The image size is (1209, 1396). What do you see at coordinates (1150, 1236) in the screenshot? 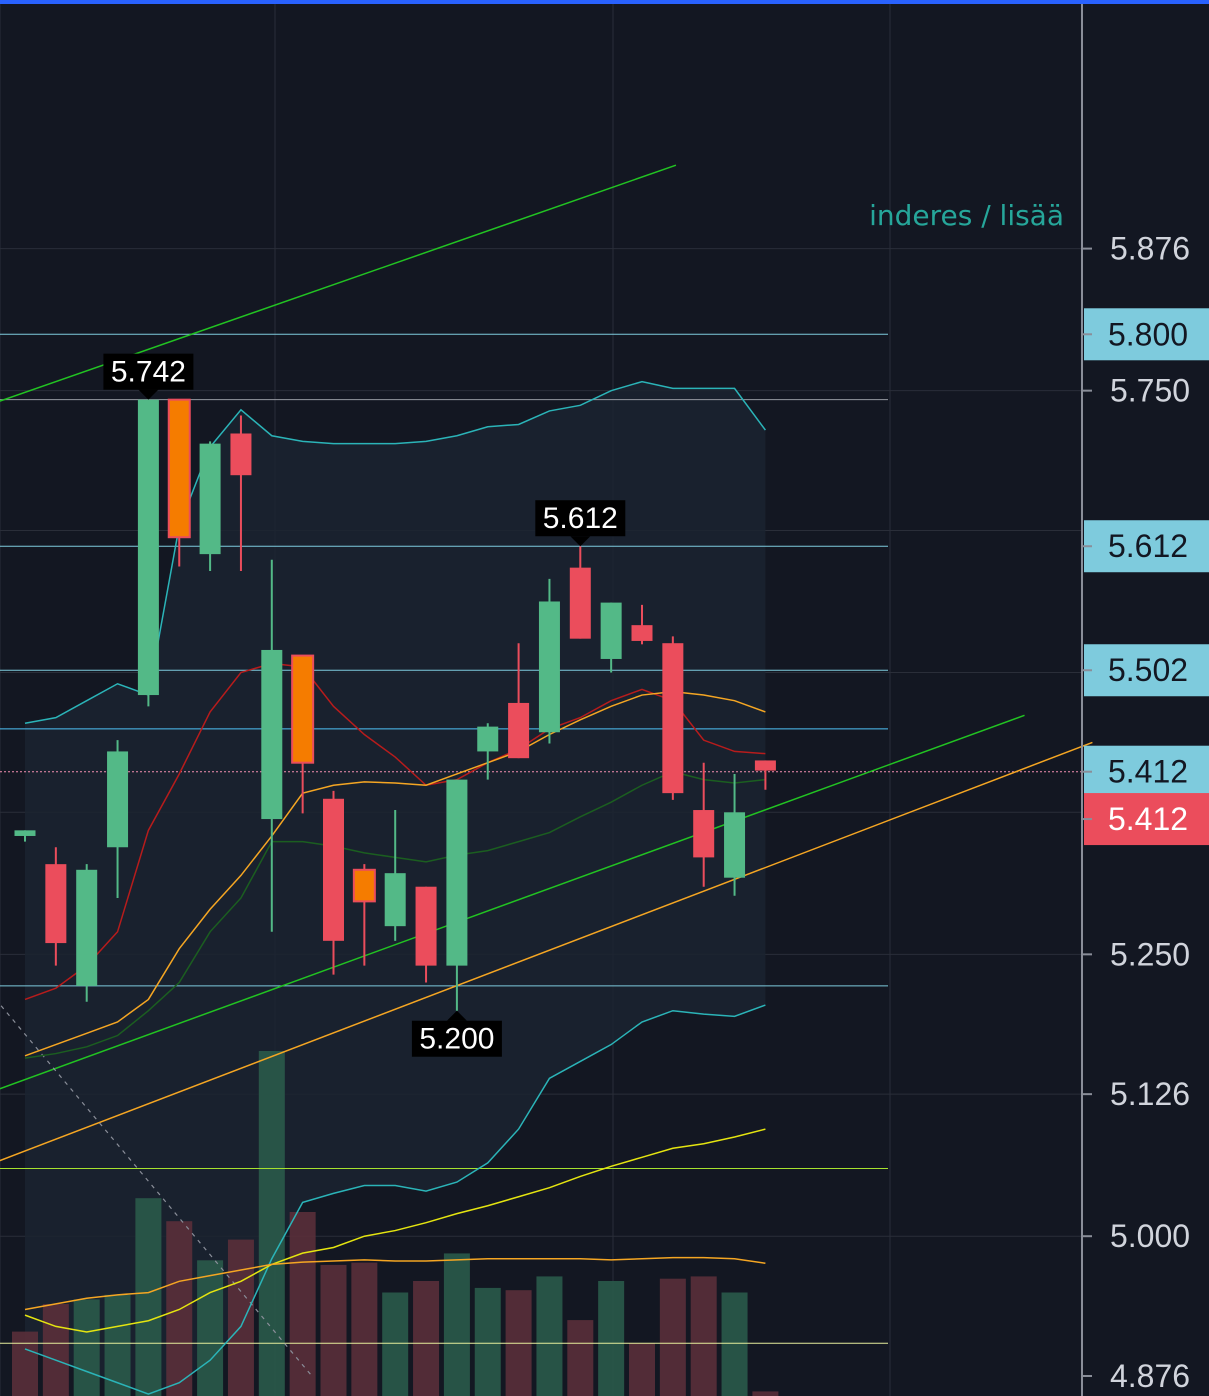
I see `price-axis-label: 5.000` at bounding box center [1150, 1236].